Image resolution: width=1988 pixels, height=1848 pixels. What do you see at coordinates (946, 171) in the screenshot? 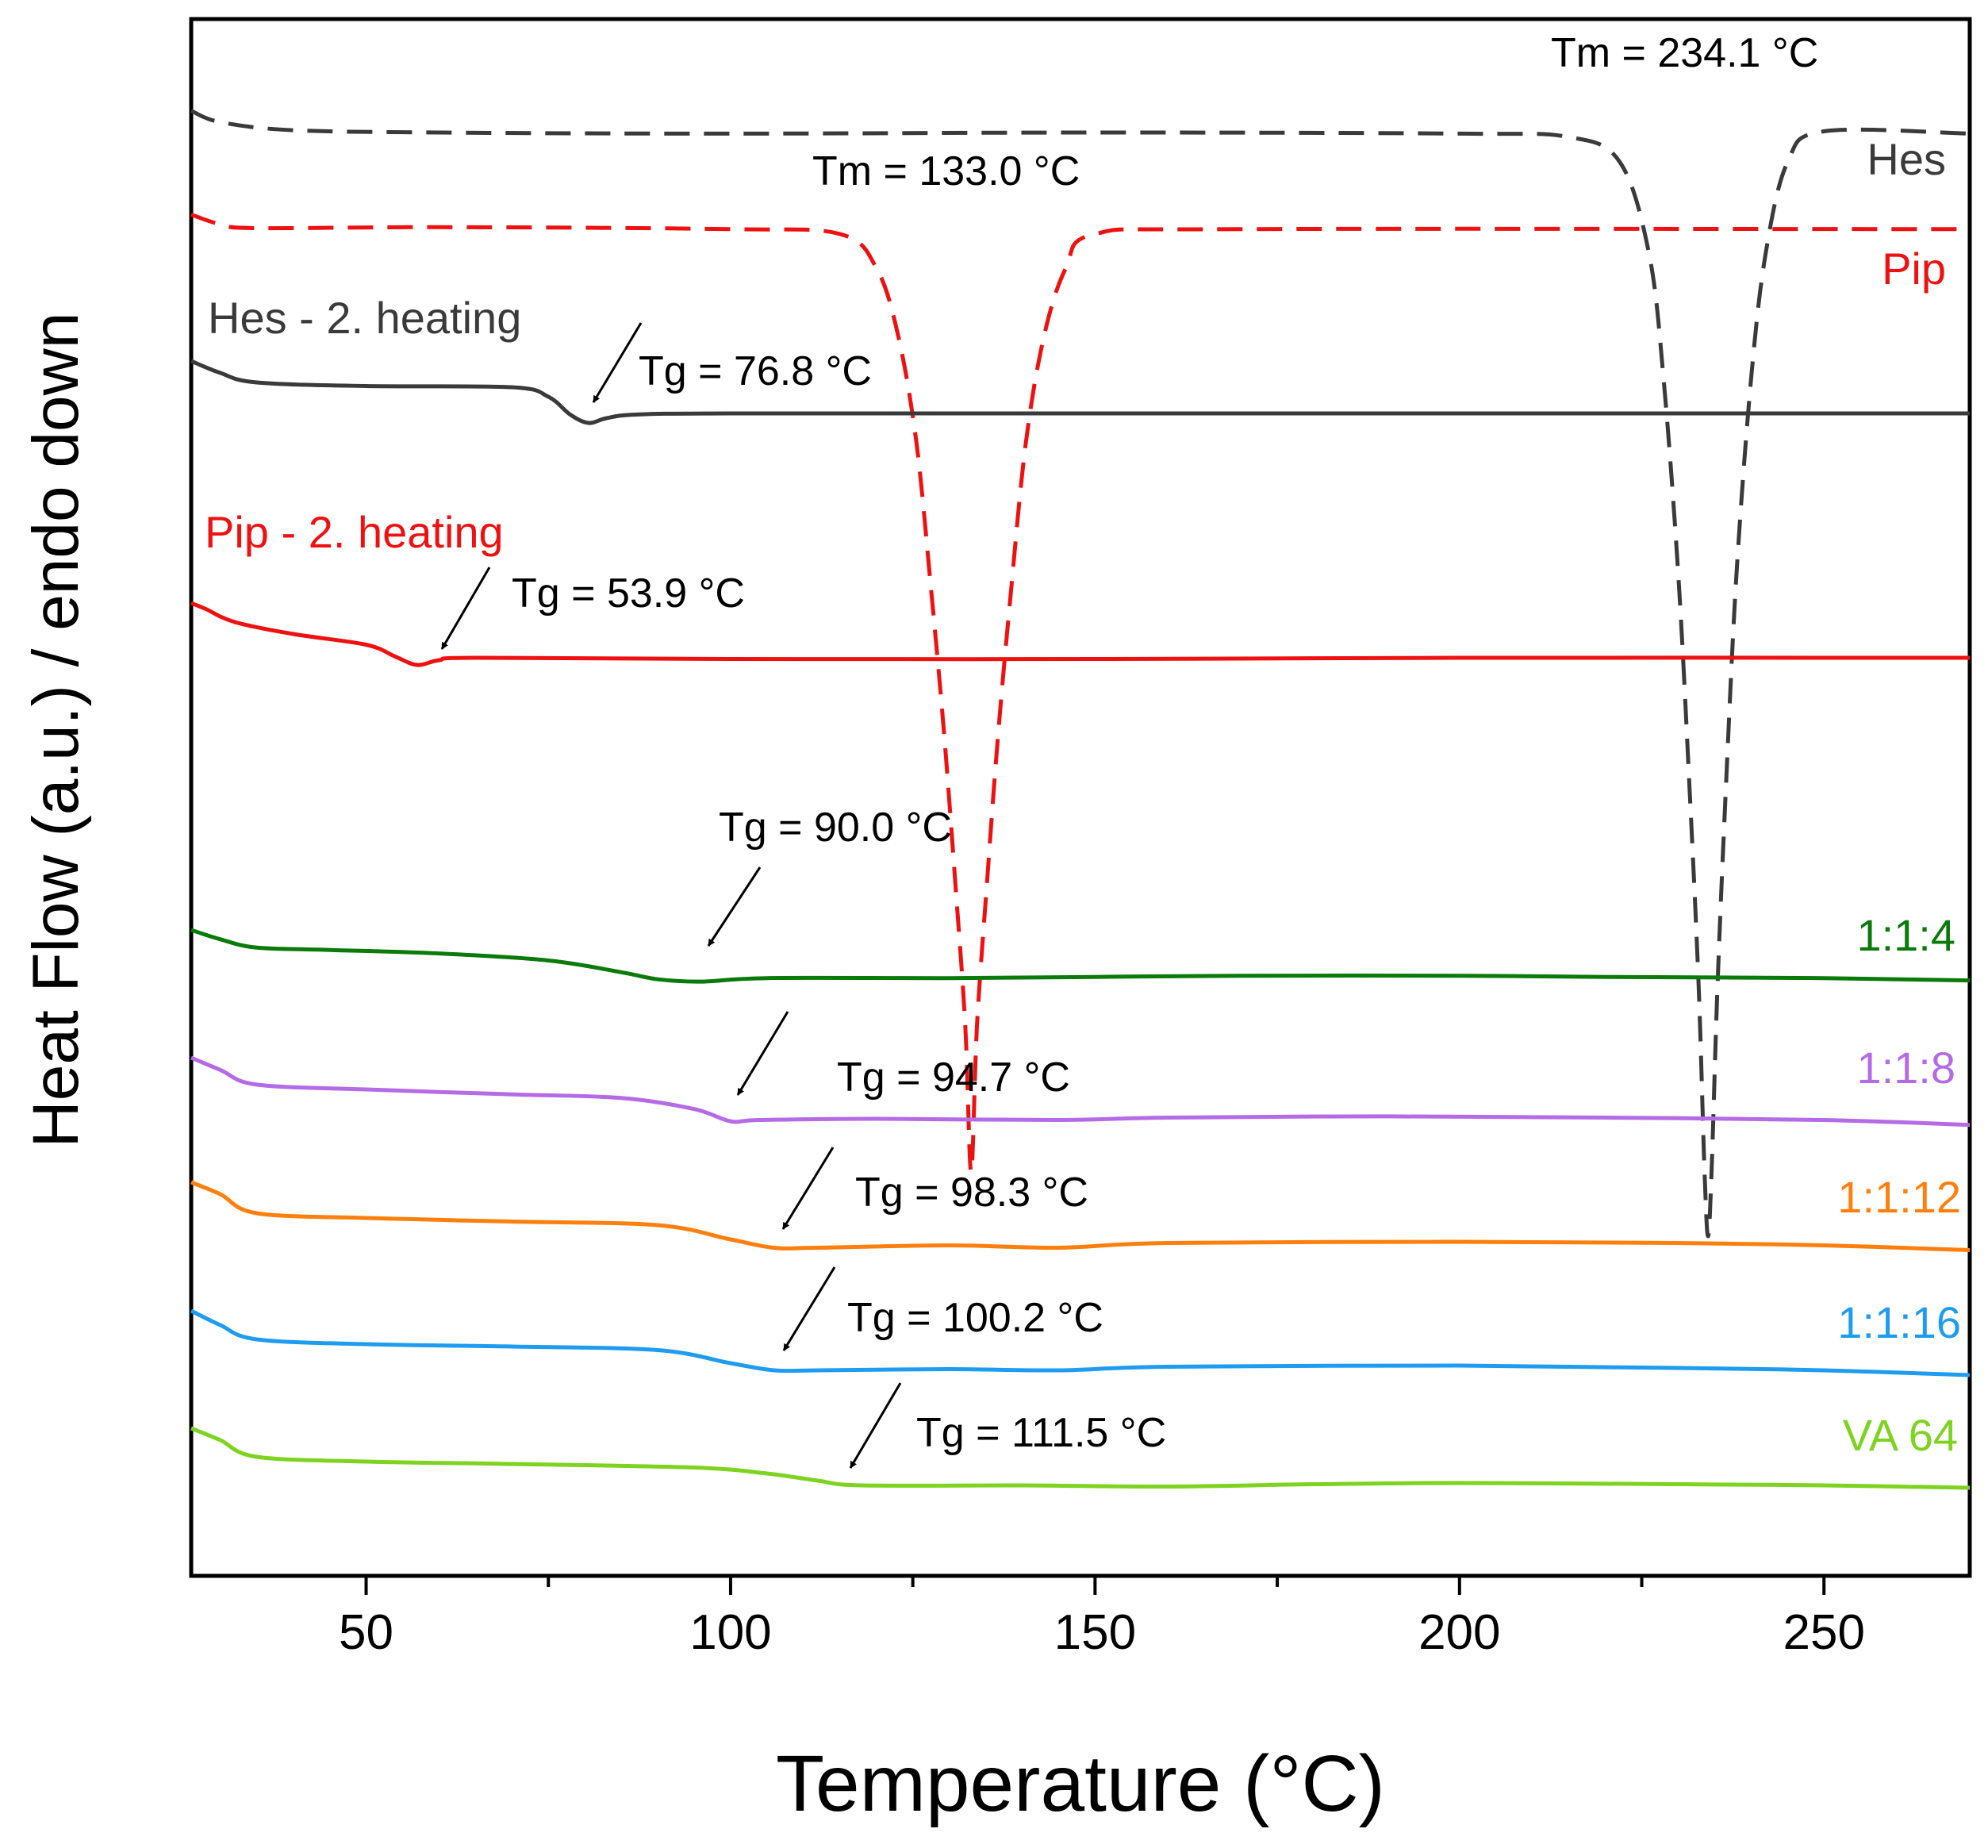
I see `annotation-tm-pip: Tm = 133.0 °C` at bounding box center [946, 171].